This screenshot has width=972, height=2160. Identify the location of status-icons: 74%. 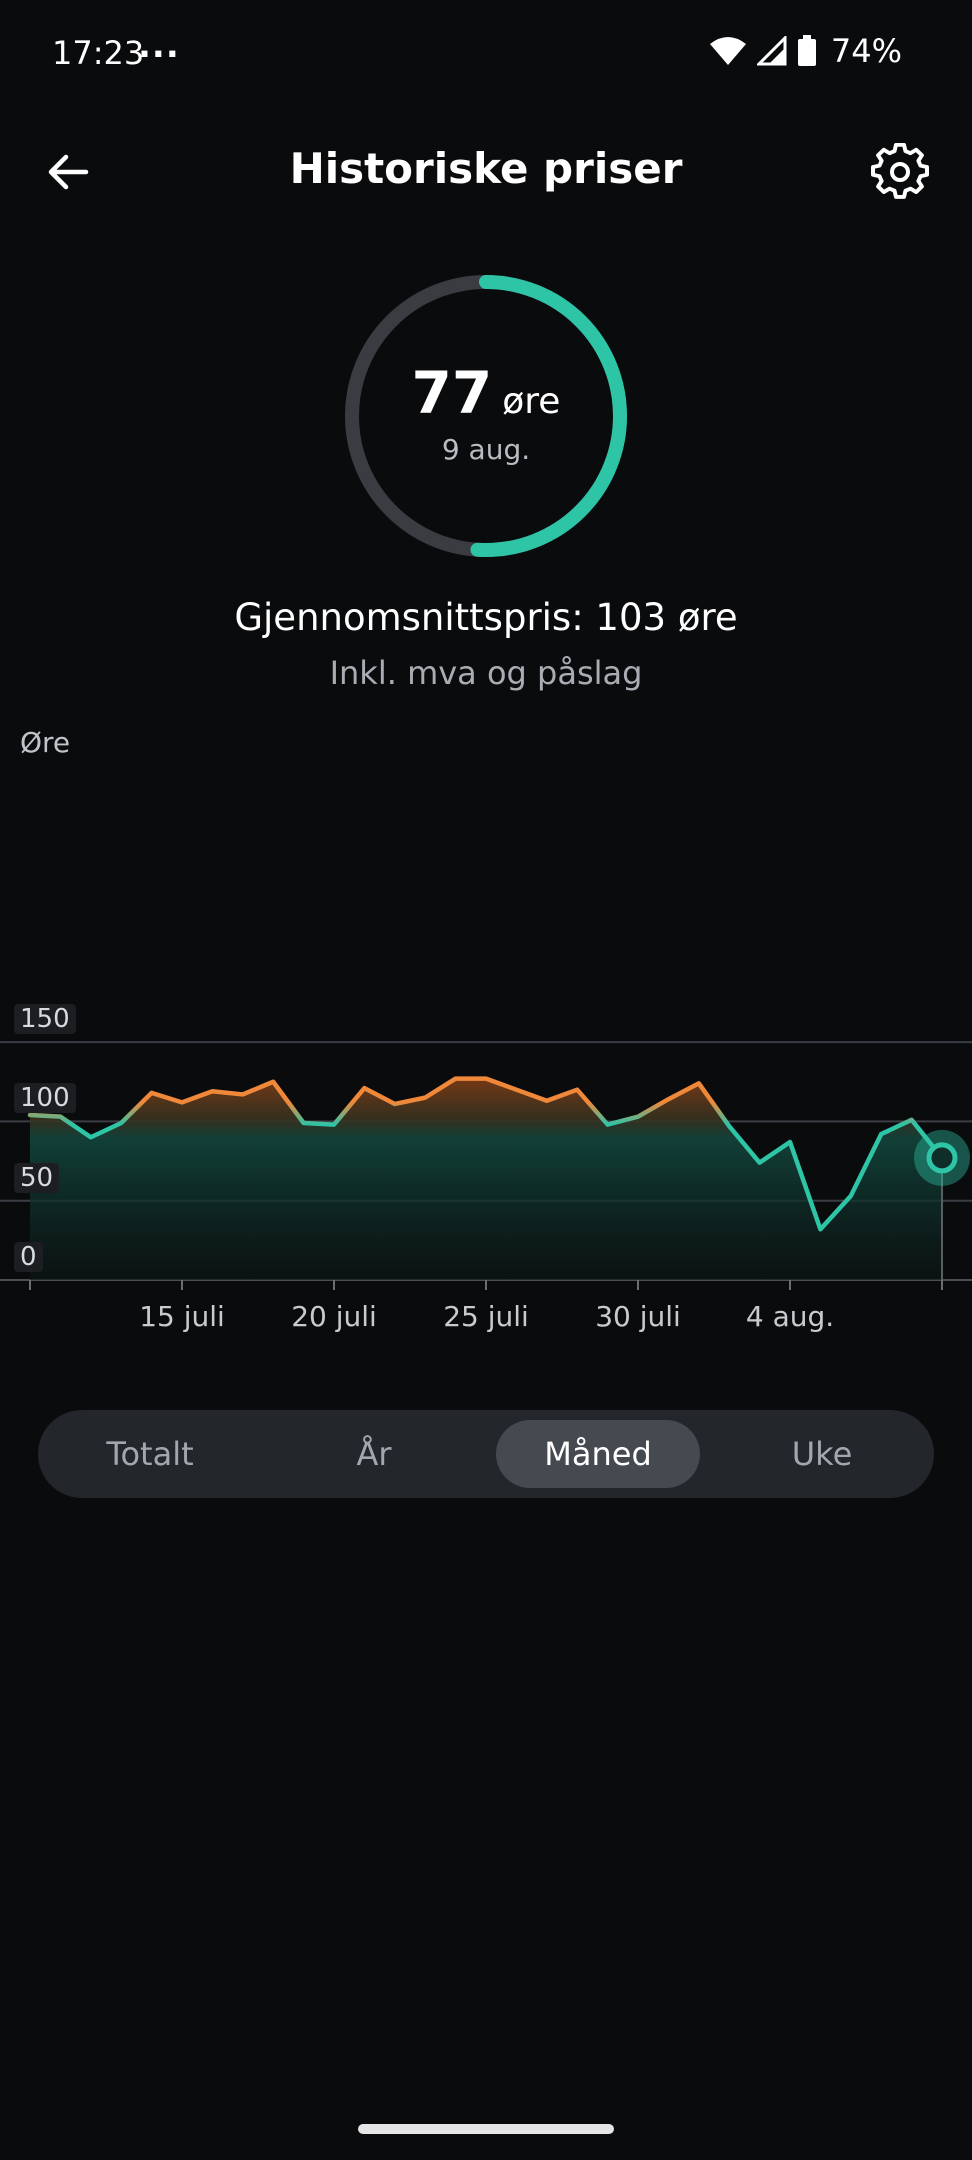
(805, 51).